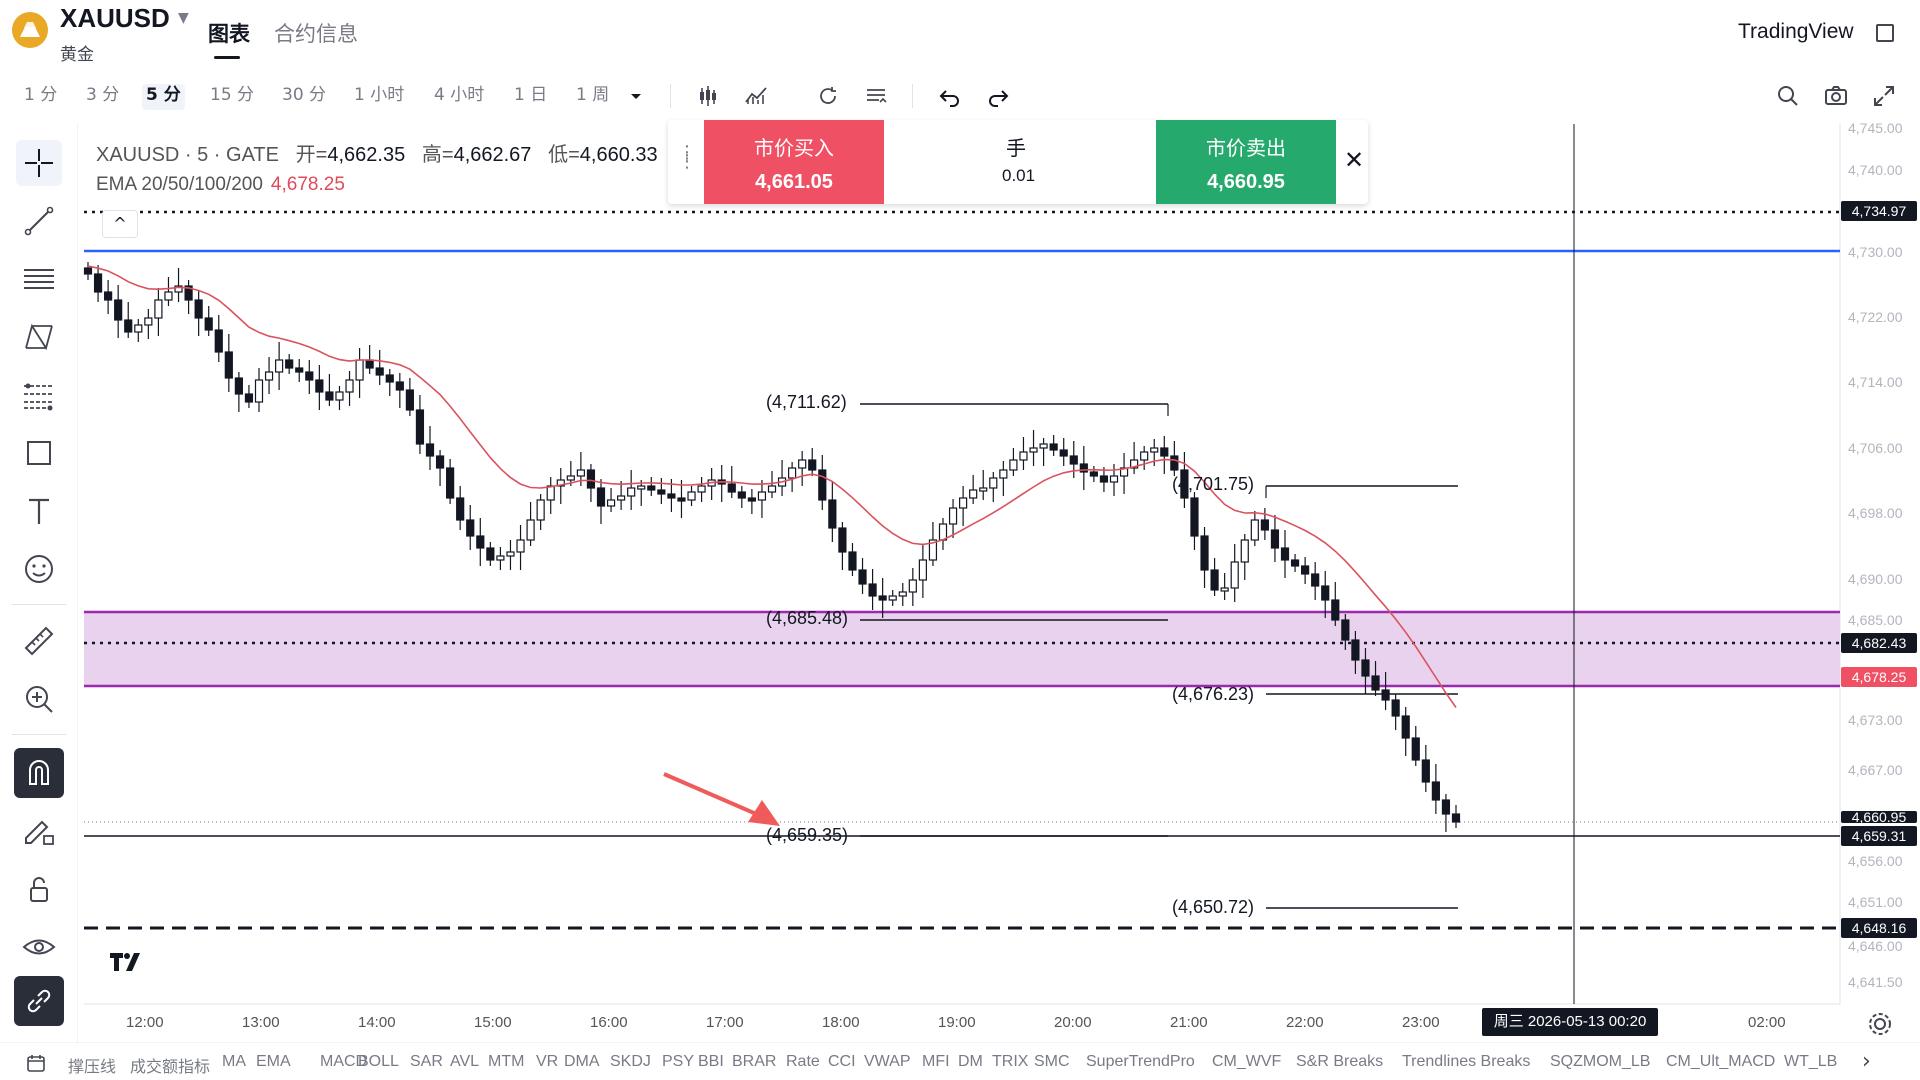 The image size is (1920, 1080). Describe the element at coordinates (187, 155) in the screenshot. I see `legend-title: XAUUSD · 5 · GATE` at that location.